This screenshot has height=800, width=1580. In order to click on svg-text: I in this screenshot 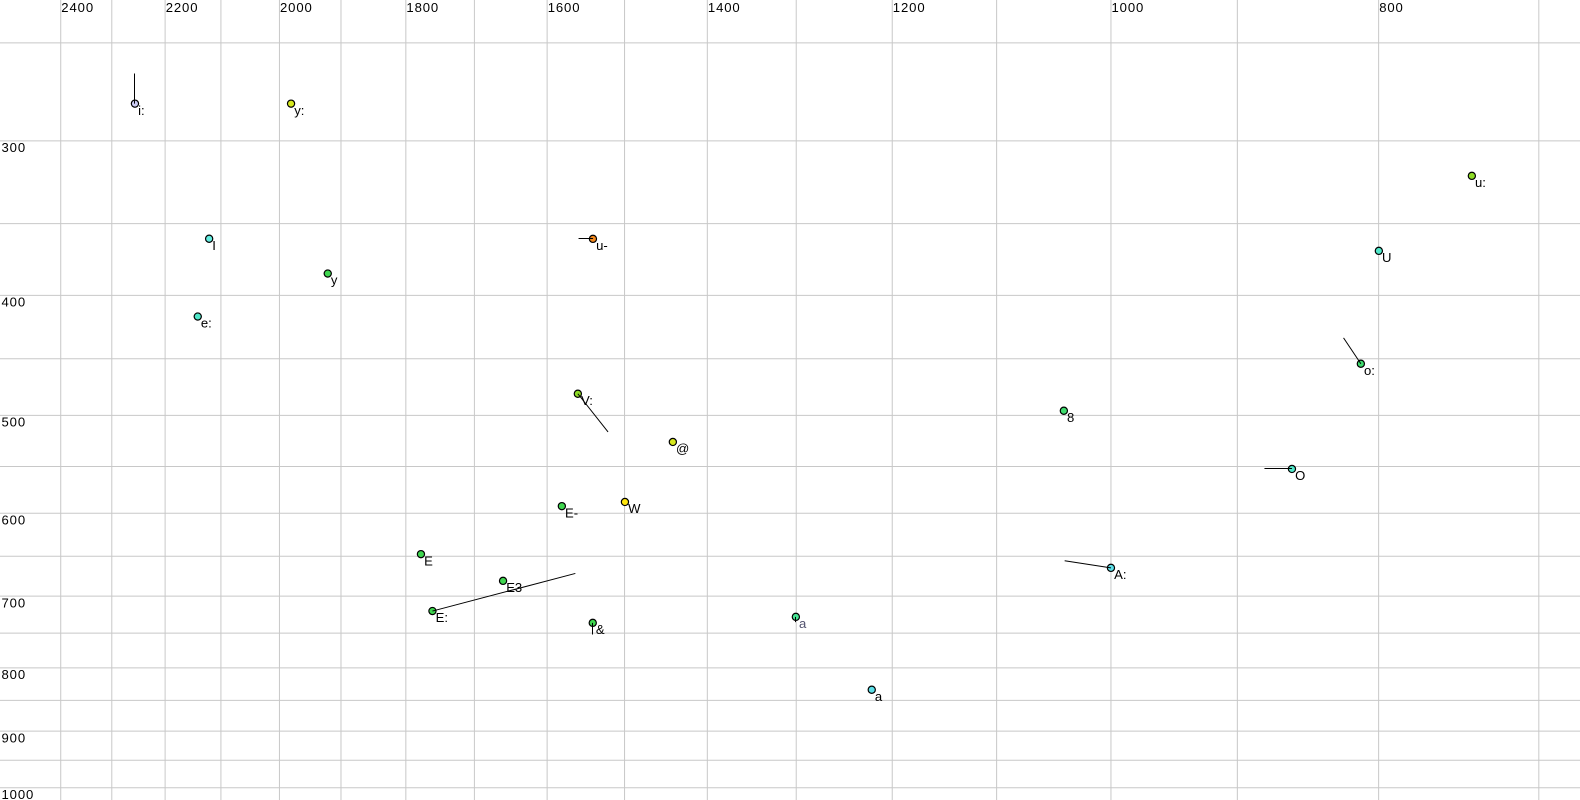, I will do `click(214, 245)`.